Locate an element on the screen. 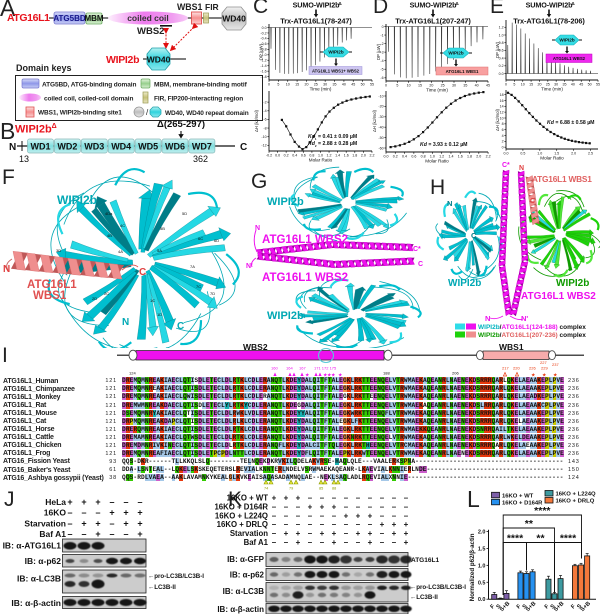 The width and height of the screenshot is (600, 614). svg-text: -50 is located at coordinates (380, 138).